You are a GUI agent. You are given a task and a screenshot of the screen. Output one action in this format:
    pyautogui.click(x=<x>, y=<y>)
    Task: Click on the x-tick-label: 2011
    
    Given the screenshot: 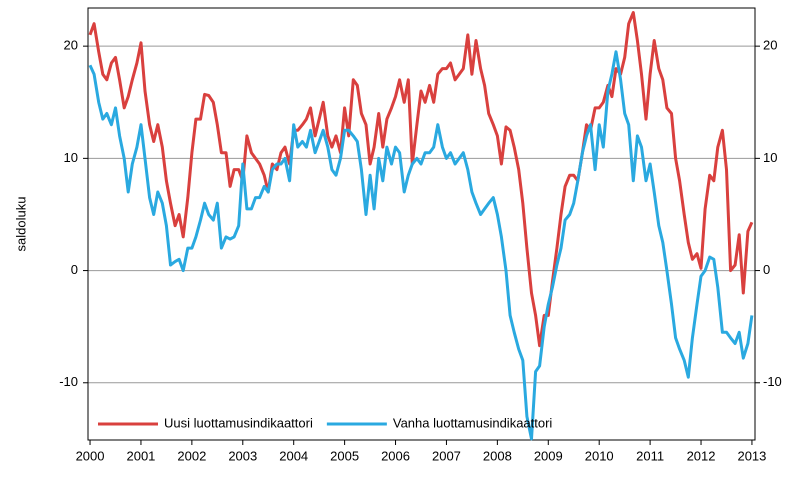 What is the action you would take?
    pyautogui.click(x=650, y=455)
    